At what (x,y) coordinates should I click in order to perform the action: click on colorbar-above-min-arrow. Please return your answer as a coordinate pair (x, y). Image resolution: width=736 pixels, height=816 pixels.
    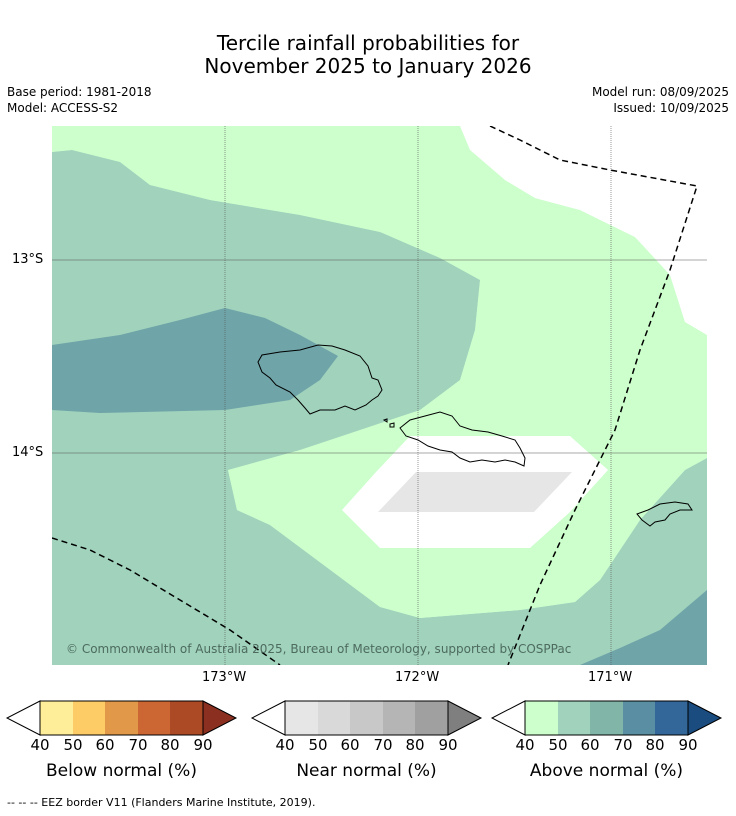
    Looking at the image, I should click on (508, 718).